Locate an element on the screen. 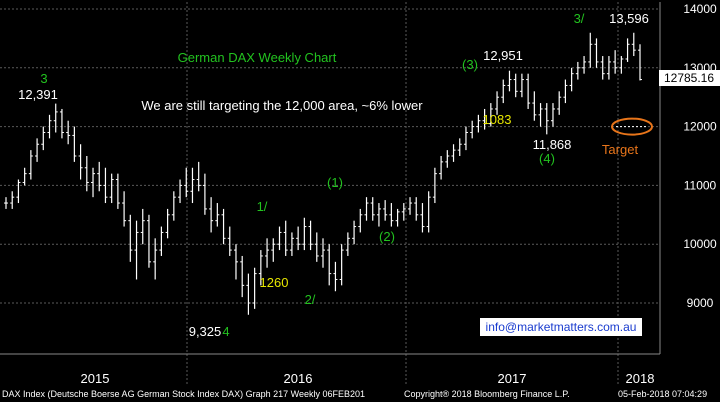 The width and height of the screenshot is (720, 402). y-tick-label: 12000 is located at coordinates (700, 127).